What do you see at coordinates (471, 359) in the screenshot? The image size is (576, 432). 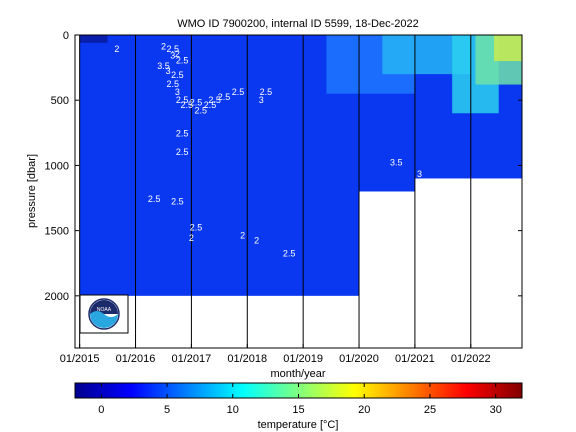 I see `x-tick-label: 01/2022` at bounding box center [471, 359].